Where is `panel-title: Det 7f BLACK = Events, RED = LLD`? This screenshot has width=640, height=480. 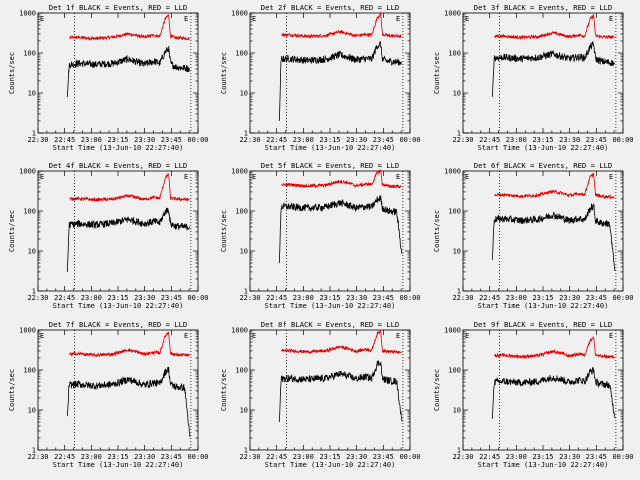 panel-title: Det 7f BLACK = Events, RED = LLD is located at coordinates (118, 324).